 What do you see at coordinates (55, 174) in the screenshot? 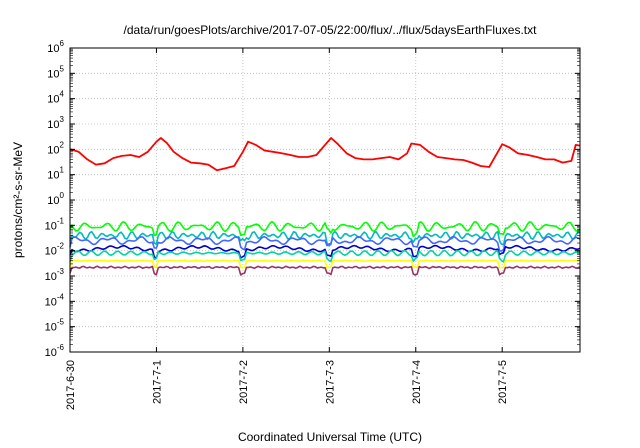
I see `y-tick-label: 10¹` at bounding box center [55, 174].